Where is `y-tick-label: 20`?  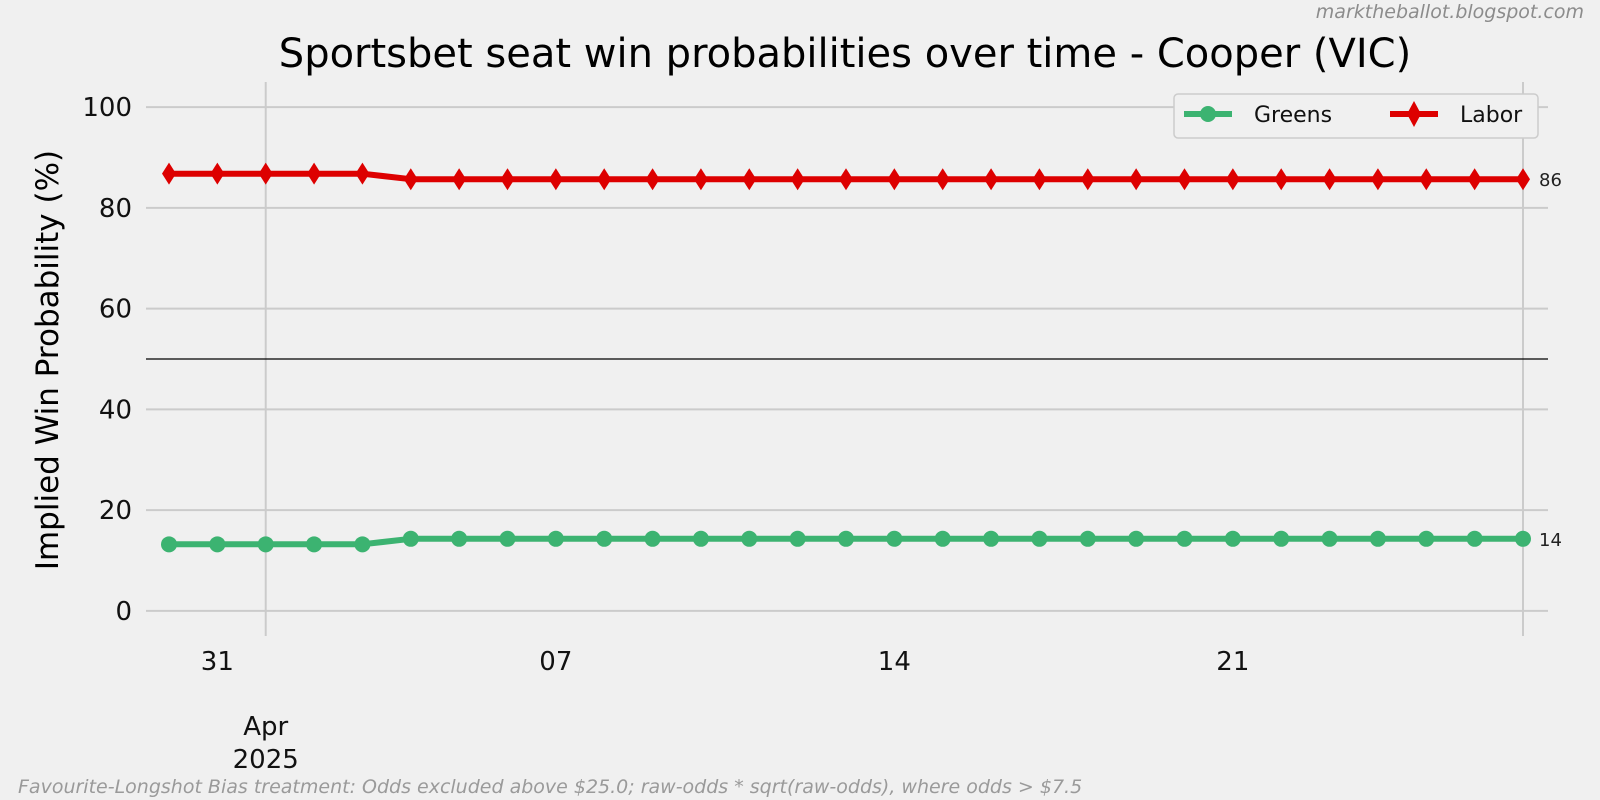 y-tick-label: 20 is located at coordinates (115, 511).